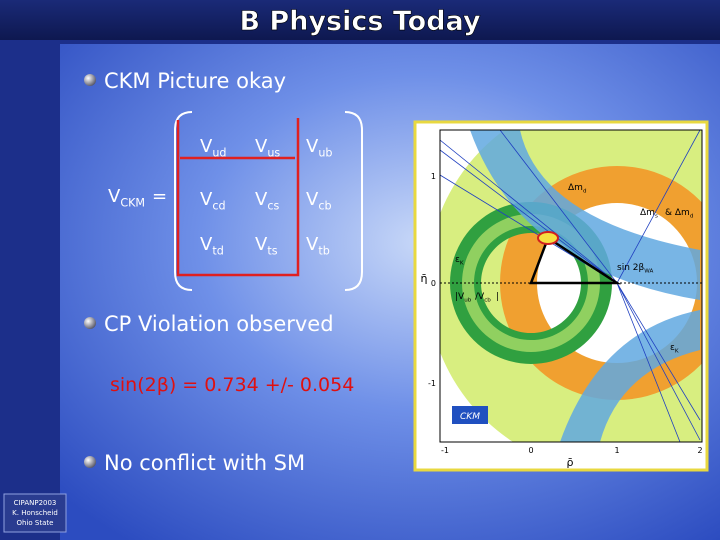 The image size is (720, 544). Describe the element at coordinates (530, 450) in the screenshot. I see `x-tick-label: 0` at that location.